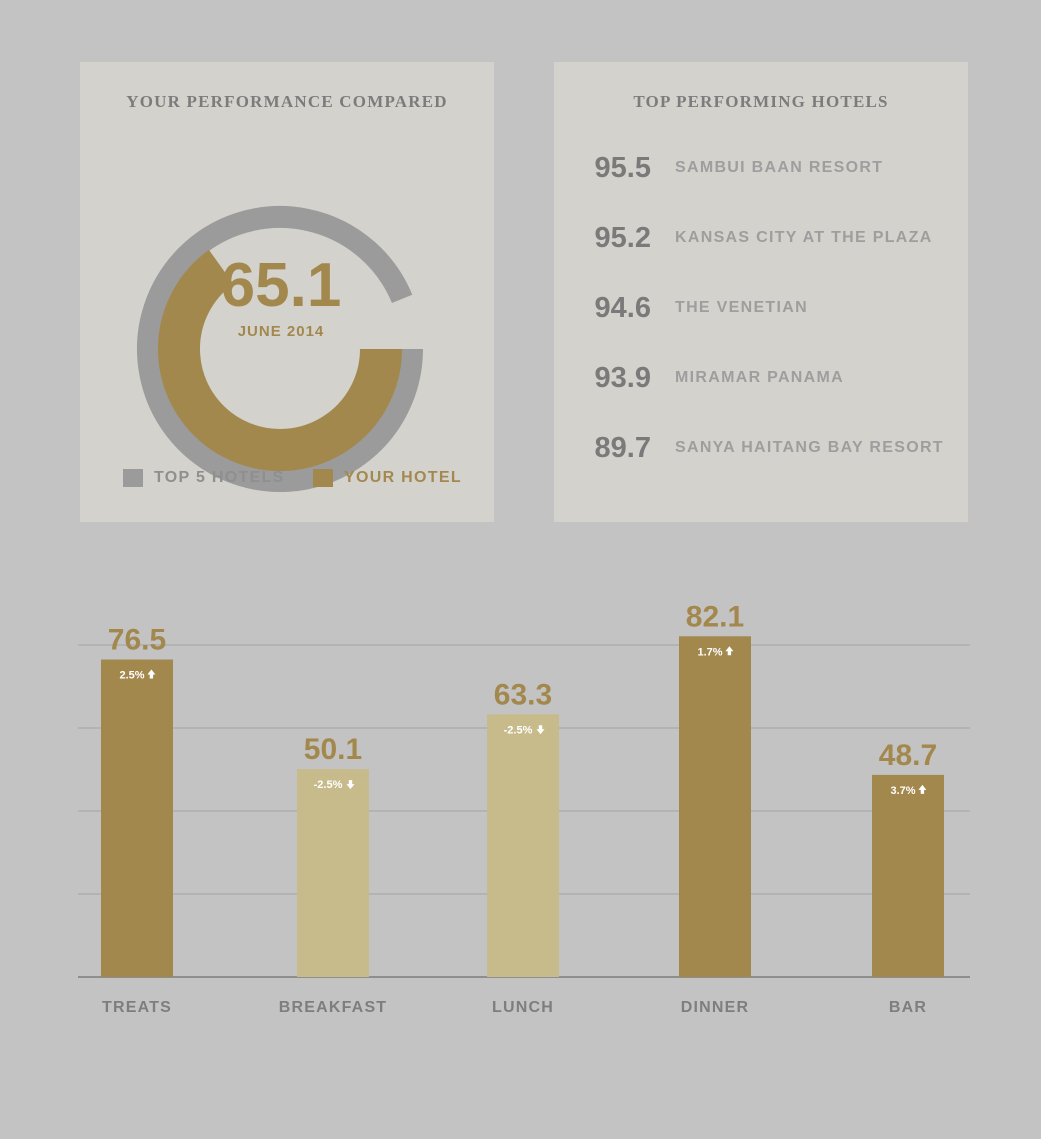 This screenshot has height=1139, width=1041. What do you see at coordinates (809, 447) in the screenshot?
I see `hotel-name: SANYA HAITANG BAY RESORT` at bounding box center [809, 447].